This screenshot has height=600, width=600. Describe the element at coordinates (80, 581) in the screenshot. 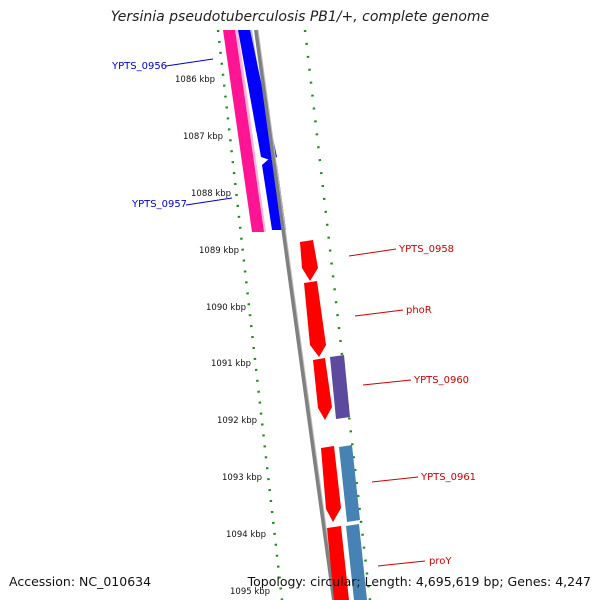

I see `accession-label: Accession: NC_010634` at that location.